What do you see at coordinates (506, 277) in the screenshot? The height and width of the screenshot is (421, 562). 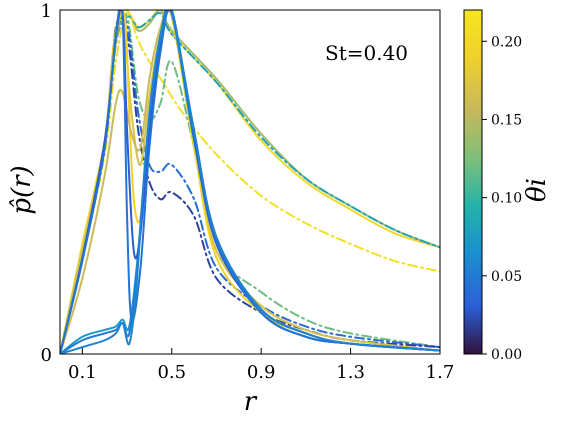 I see `colorbar-tick-label: 0.05` at bounding box center [506, 277].